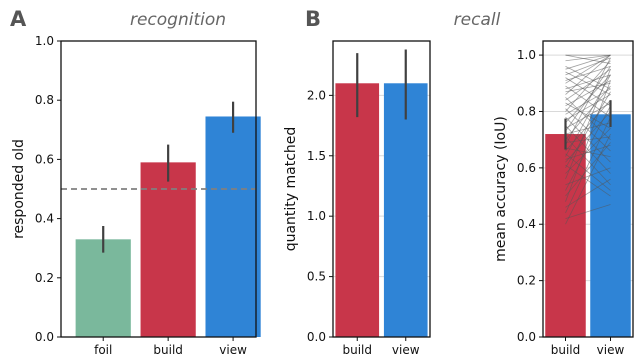  Describe the element at coordinates (381, 189) in the screenshot. I see `quantity-frame` at that location.